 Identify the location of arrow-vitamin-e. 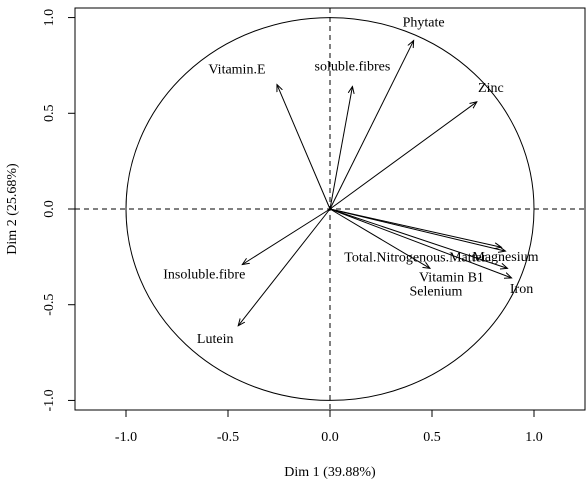
(304, 147).